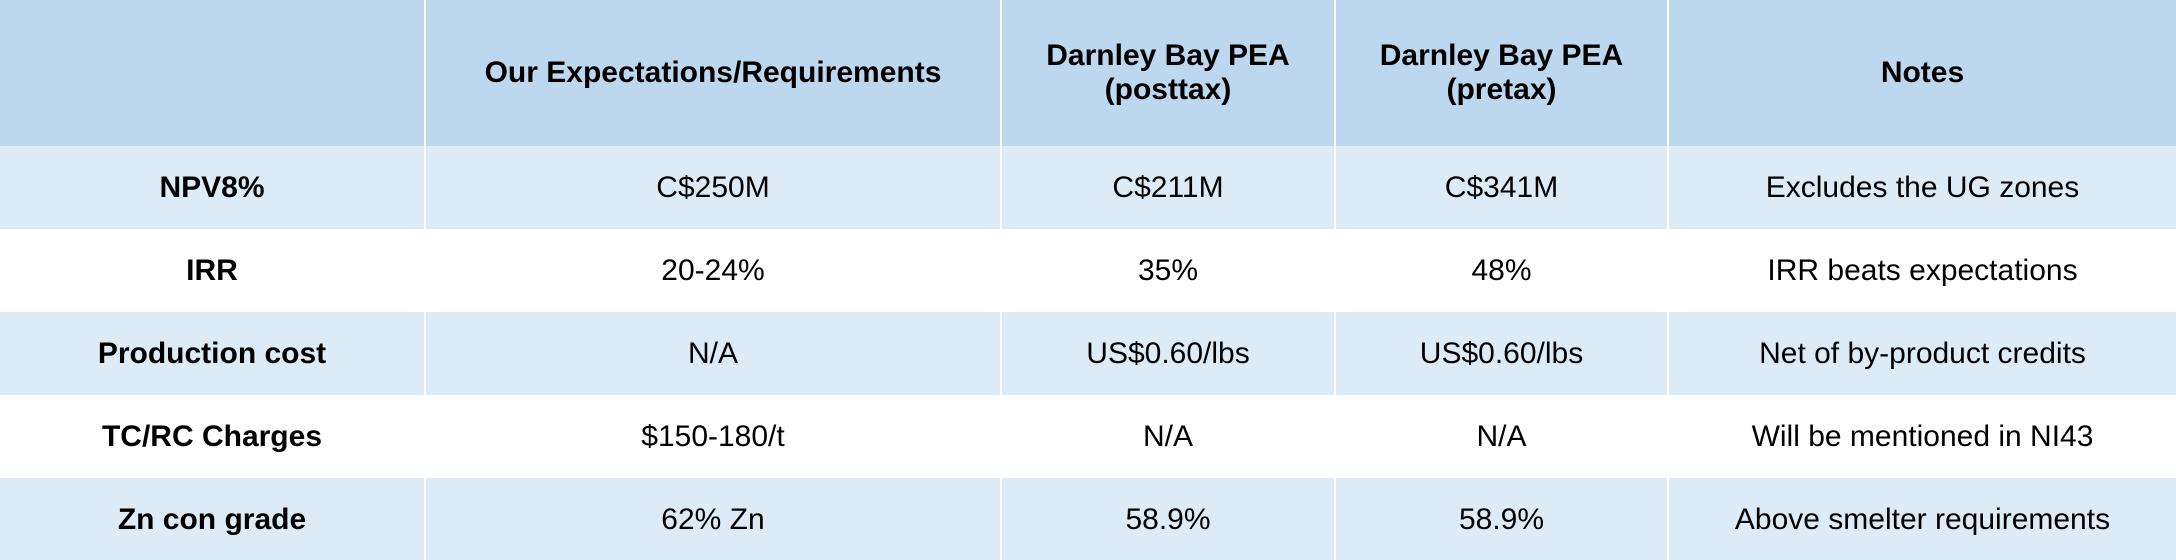 This screenshot has width=2176, height=560. What do you see at coordinates (212, 436) in the screenshot?
I see `row-label: TC/RC Charges` at bounding box center [212, 436].